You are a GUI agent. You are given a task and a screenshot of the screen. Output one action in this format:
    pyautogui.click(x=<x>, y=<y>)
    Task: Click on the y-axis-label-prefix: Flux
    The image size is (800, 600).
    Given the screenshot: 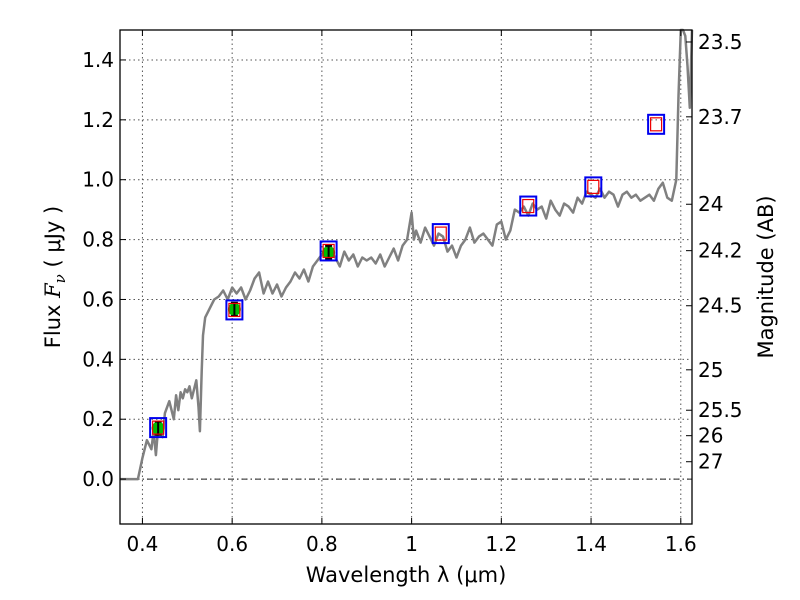 What is the action you would take?
    pyautogui.click(x=53, y=323)
    